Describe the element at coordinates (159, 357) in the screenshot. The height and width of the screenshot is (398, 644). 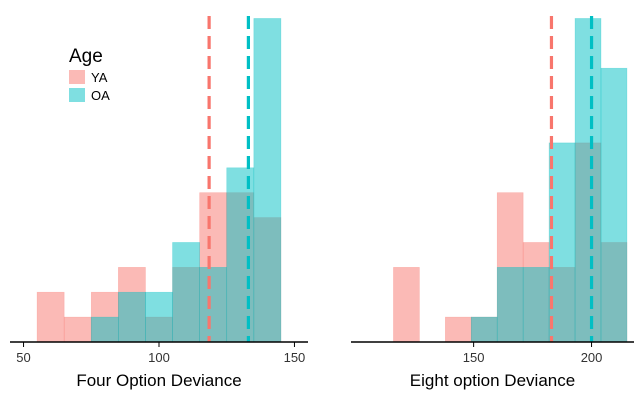
I see `x-tick-label: 100` at that location.